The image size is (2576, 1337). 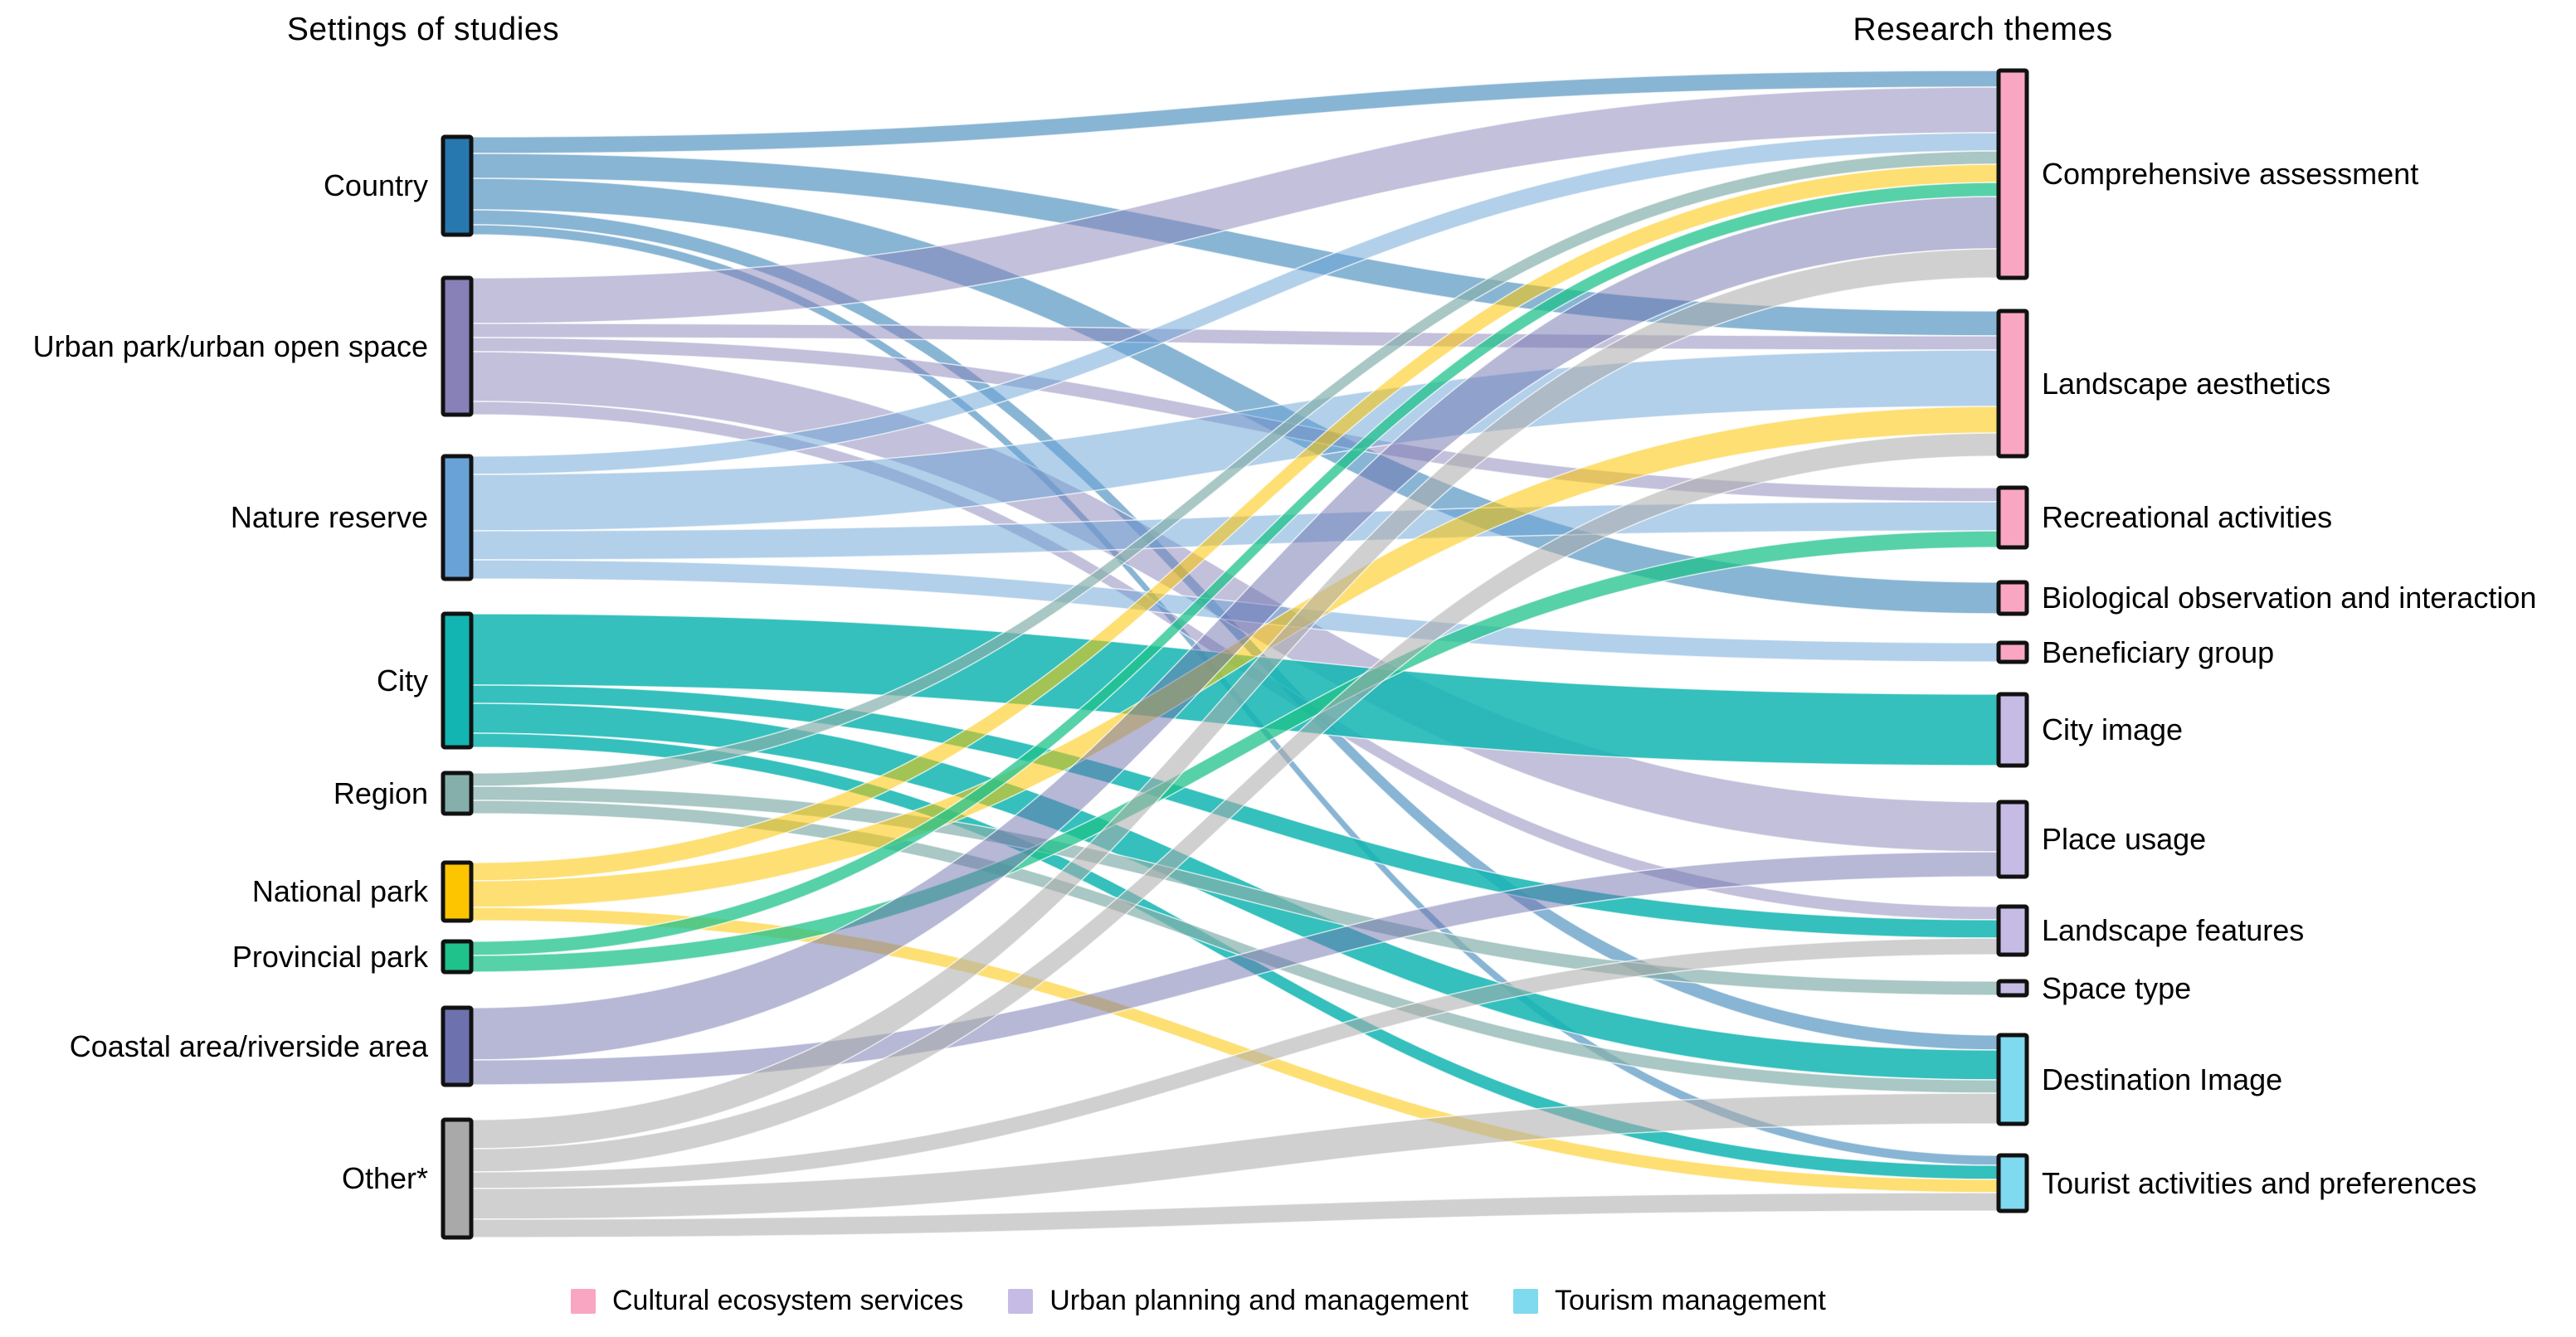 What do you see at coordinates (457, 185) in the screenshot?
I see `node-country` at bounding box center [457, 185].